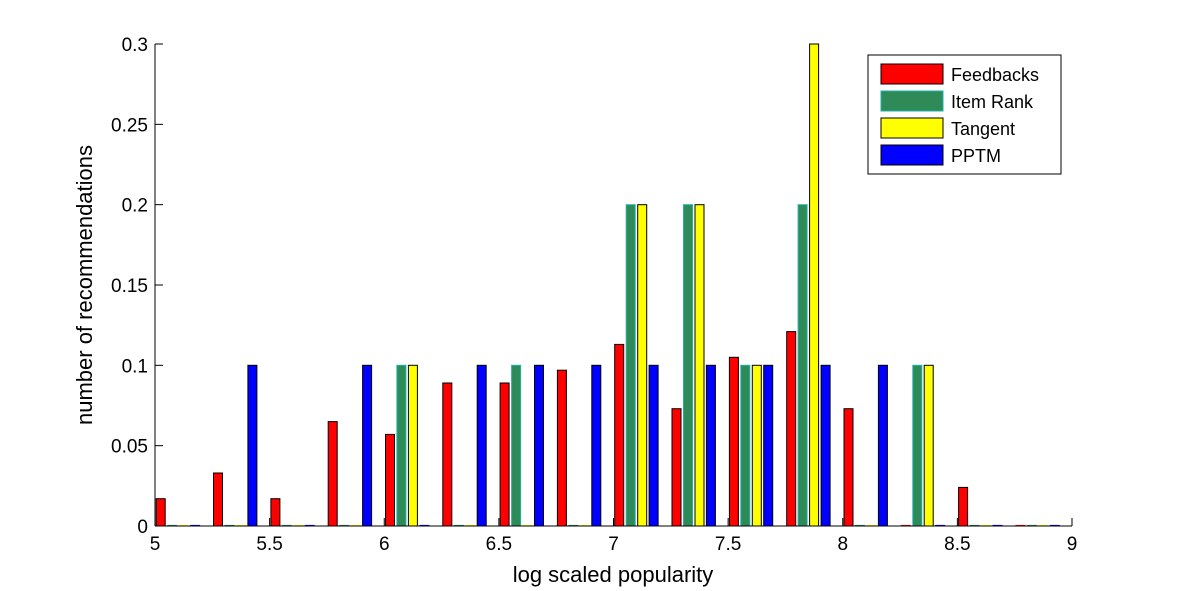  I want to click on legend-label-tangent: Tangent, so click(983, 129).